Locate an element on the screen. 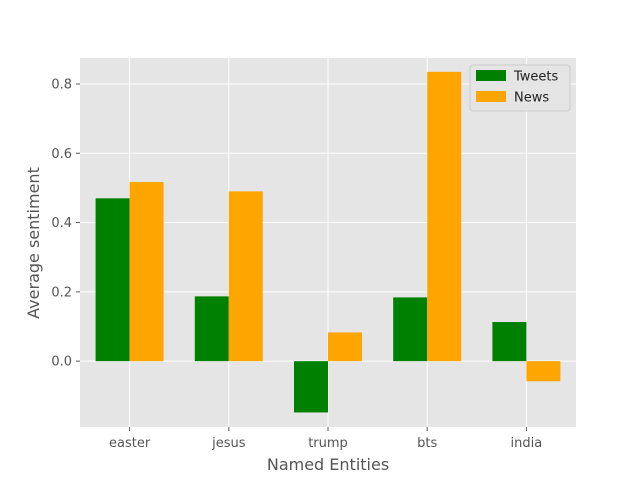 The width and height of the screenshot is (640, 480). legend-swatch-tweets is located at coordinates (491, 75).